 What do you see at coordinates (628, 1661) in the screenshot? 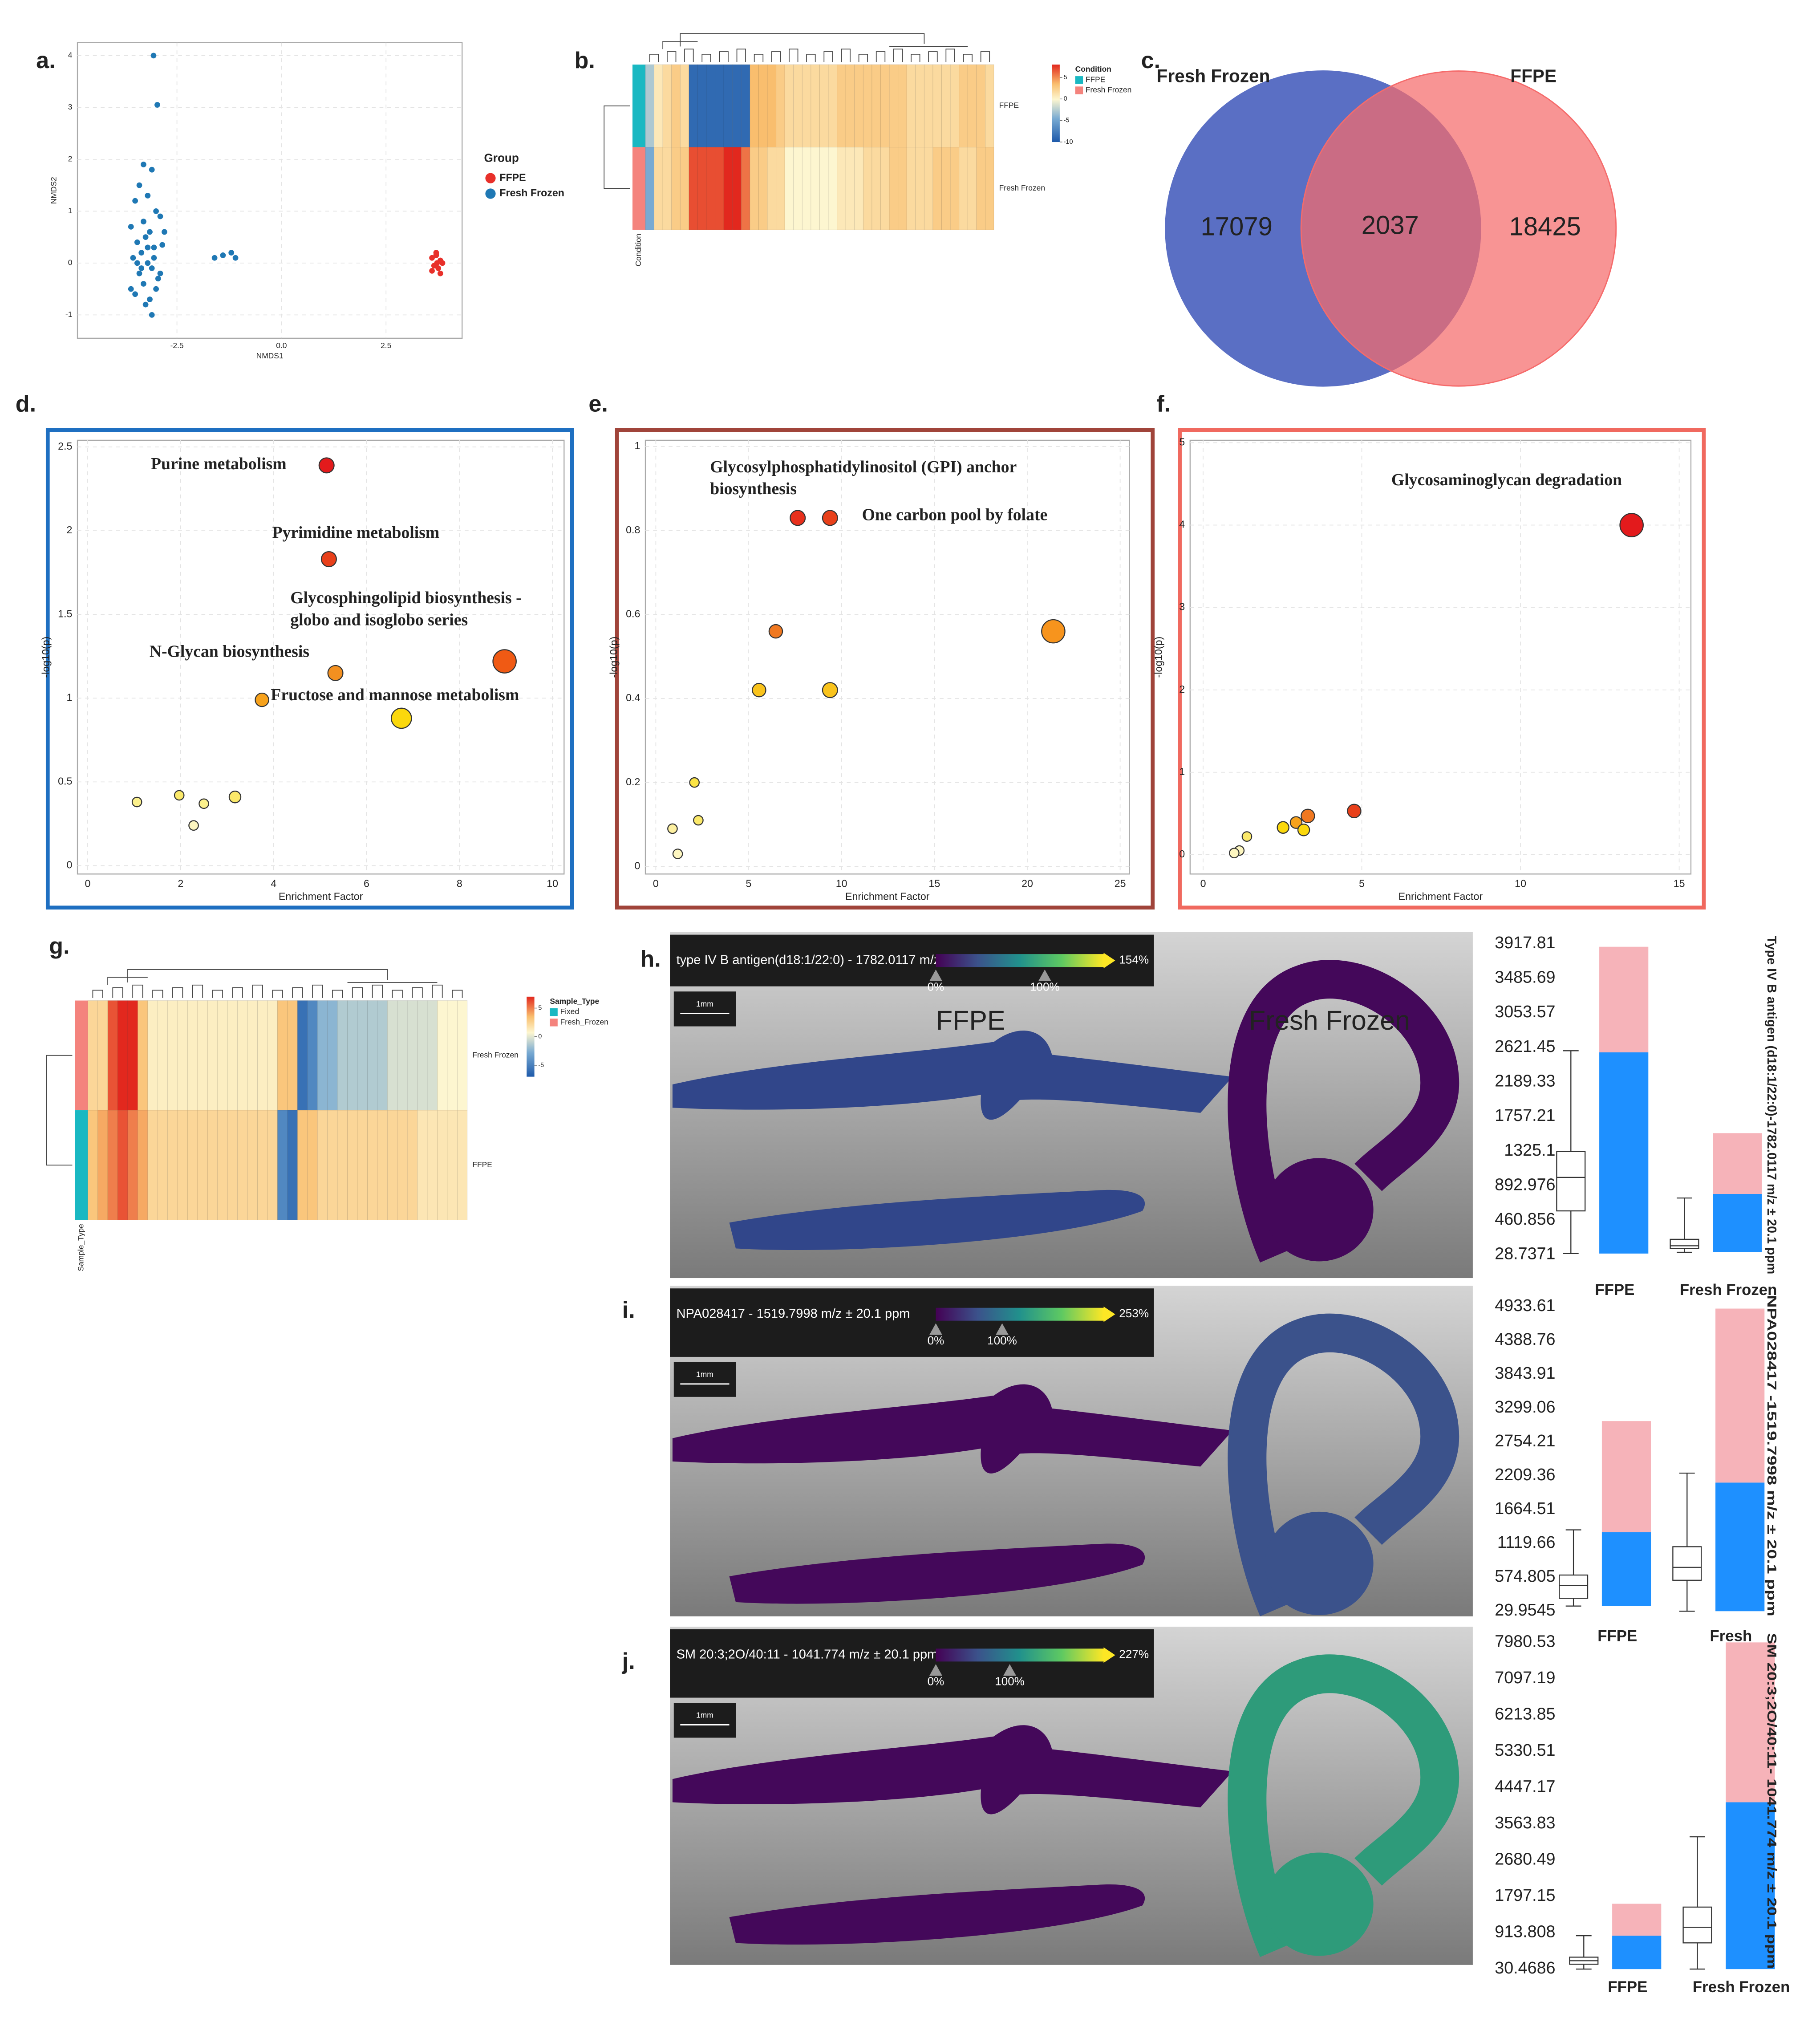
I see `panel-label: j.` at bounding box center [628, 1661].